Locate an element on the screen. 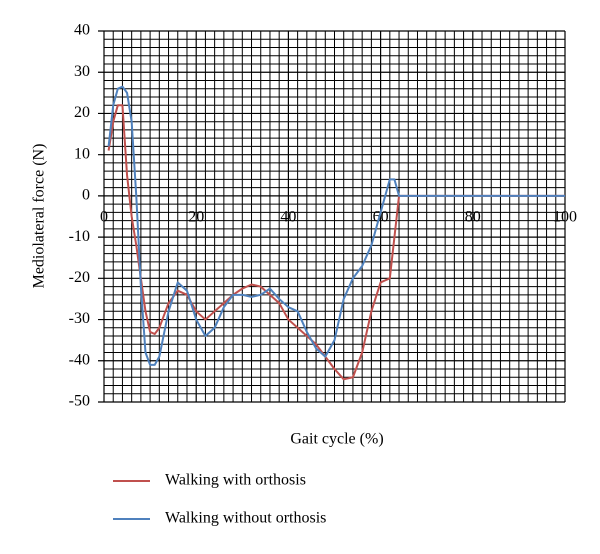  y-tick-label: -40 is located at coordinates (79, 359).